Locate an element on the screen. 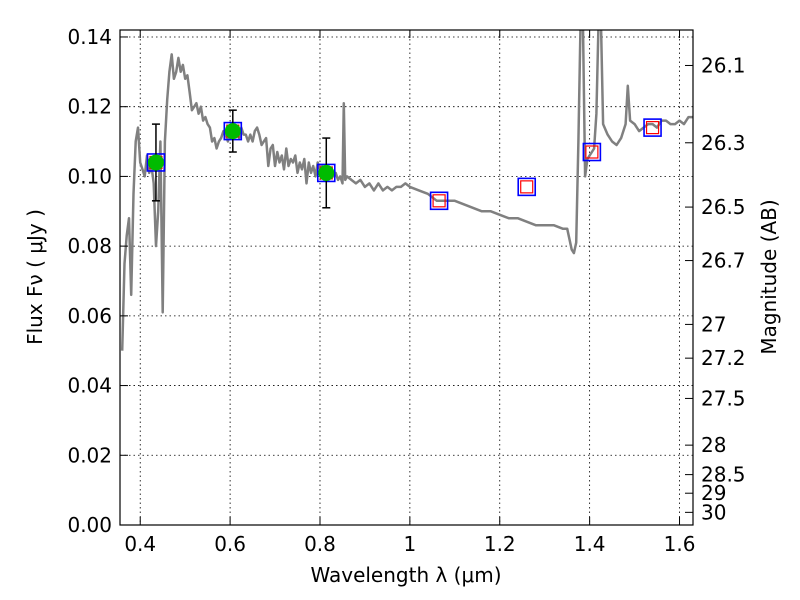  y-right-tick-label: 27.2 is located at coordinates (723, 358).